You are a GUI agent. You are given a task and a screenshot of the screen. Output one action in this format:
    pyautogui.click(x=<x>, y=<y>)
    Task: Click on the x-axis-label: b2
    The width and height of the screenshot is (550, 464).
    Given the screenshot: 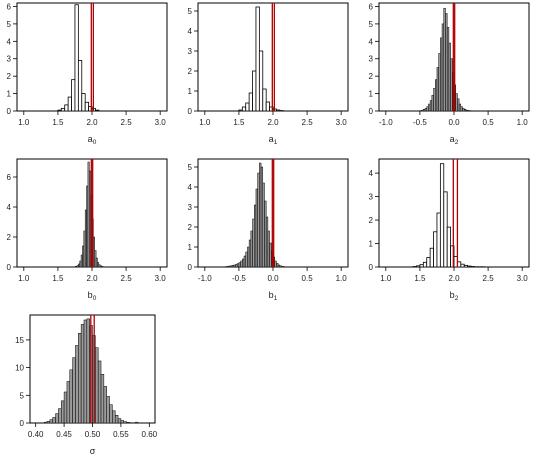 What is the action you would take?
    pyautogui.click(x=454, y=296)
    